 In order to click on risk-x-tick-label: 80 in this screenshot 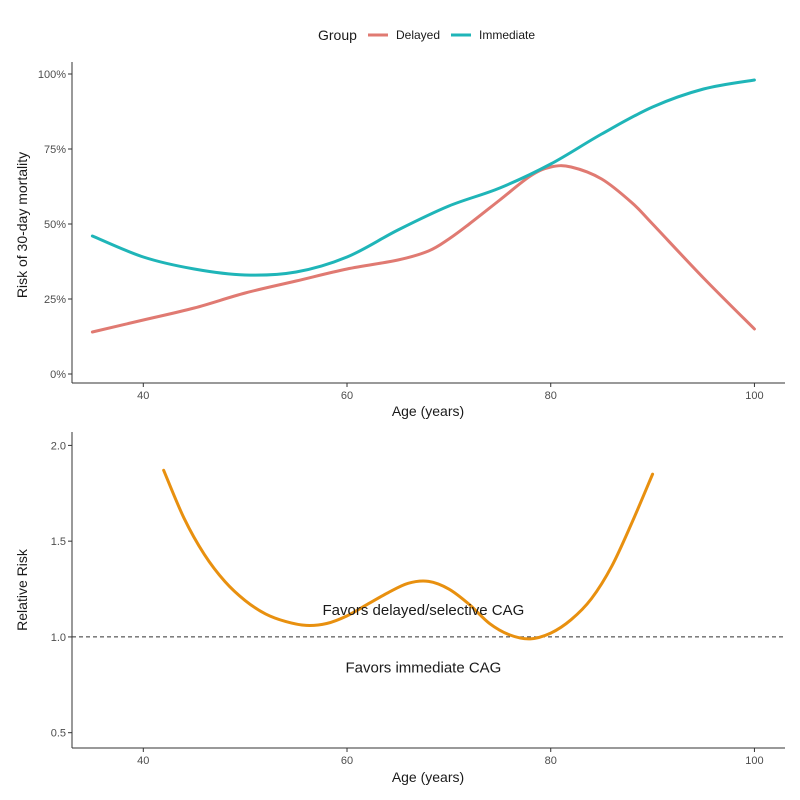, I will do `click(551, 396)`.